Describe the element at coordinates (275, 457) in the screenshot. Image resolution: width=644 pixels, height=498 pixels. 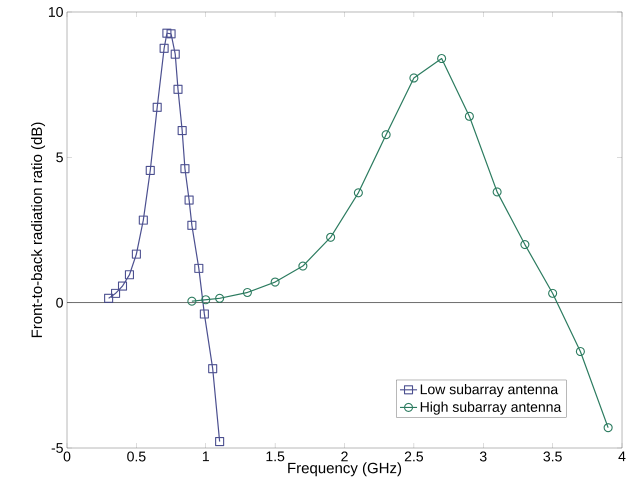
I see `x-tick-label: 1.5` at that location.